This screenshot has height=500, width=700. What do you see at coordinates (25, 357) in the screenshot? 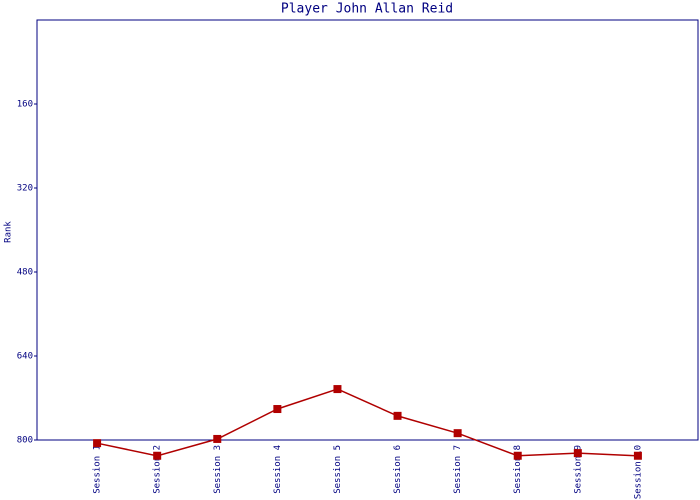
I see `y-tick-label: 640` at bounding box center [25, 357].